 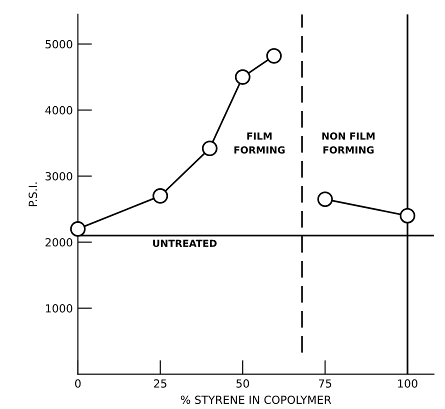 What do you see at coordinates (408, 383) in the screenshot?
I see `x-tick-label: 100` at bounding box center [408, 383].